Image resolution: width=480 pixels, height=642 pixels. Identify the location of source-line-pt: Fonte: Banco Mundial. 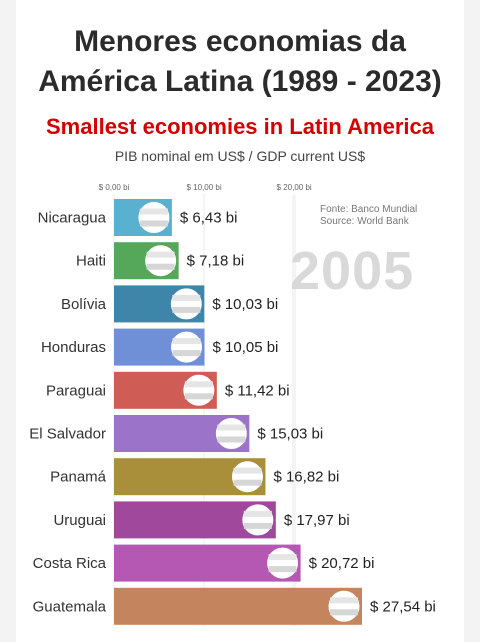
(369, 209).